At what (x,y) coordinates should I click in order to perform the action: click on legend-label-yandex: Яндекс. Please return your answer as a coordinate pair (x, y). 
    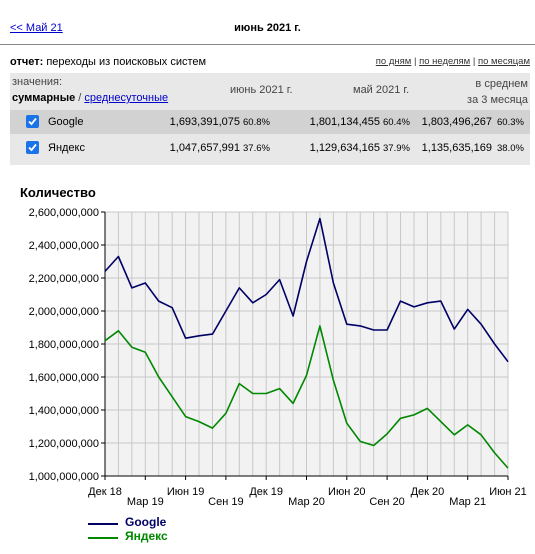
    Looking at the image, I should click on (146, 536).